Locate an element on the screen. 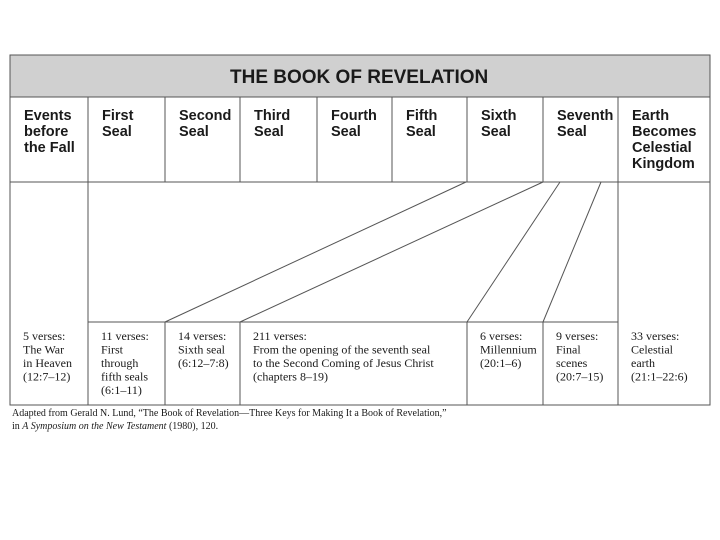 The width and height of the screenshot is (720, 540). column-label: before is located at coordinates (46, 132).